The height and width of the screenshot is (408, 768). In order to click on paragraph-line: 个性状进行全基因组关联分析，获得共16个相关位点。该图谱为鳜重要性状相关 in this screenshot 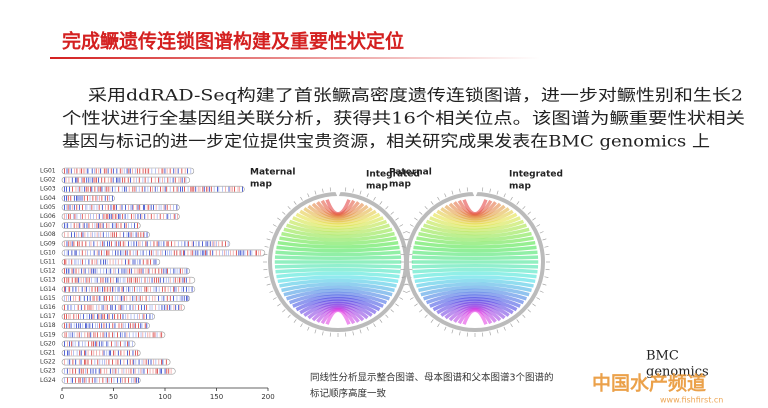, I will do `click(403, 118)`.